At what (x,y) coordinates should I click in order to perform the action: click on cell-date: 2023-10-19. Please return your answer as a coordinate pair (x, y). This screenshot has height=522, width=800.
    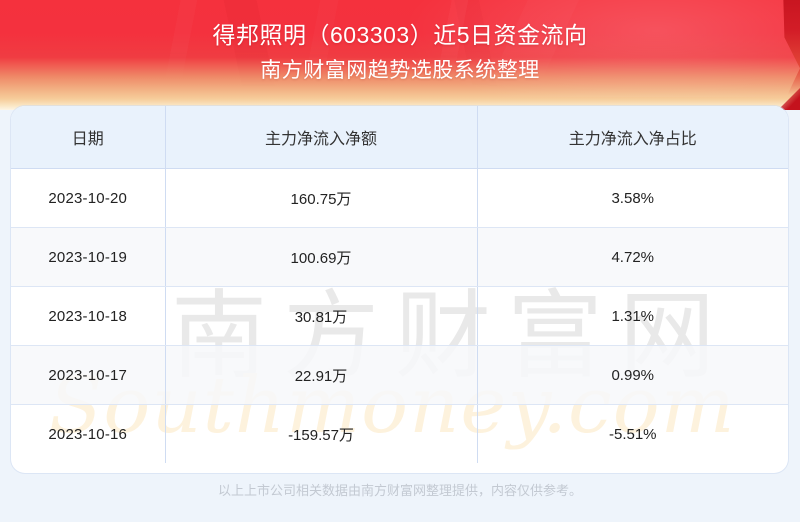
    Looking at the image, I should click on (88, 257).